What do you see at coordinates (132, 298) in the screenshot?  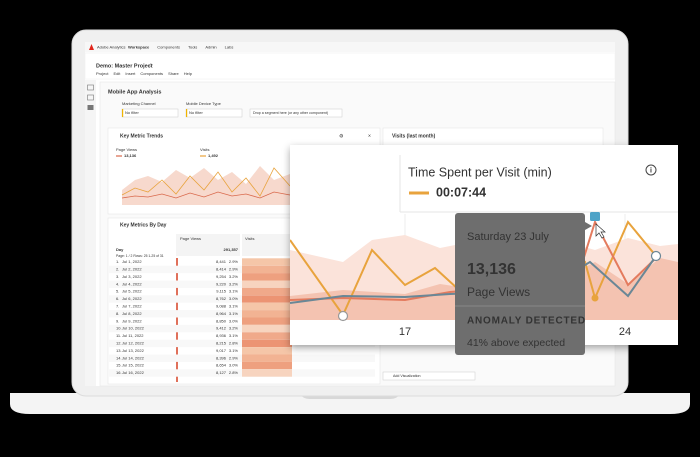 I see `row-date: Jul 6, 2022` at bounding box center [132, 298].